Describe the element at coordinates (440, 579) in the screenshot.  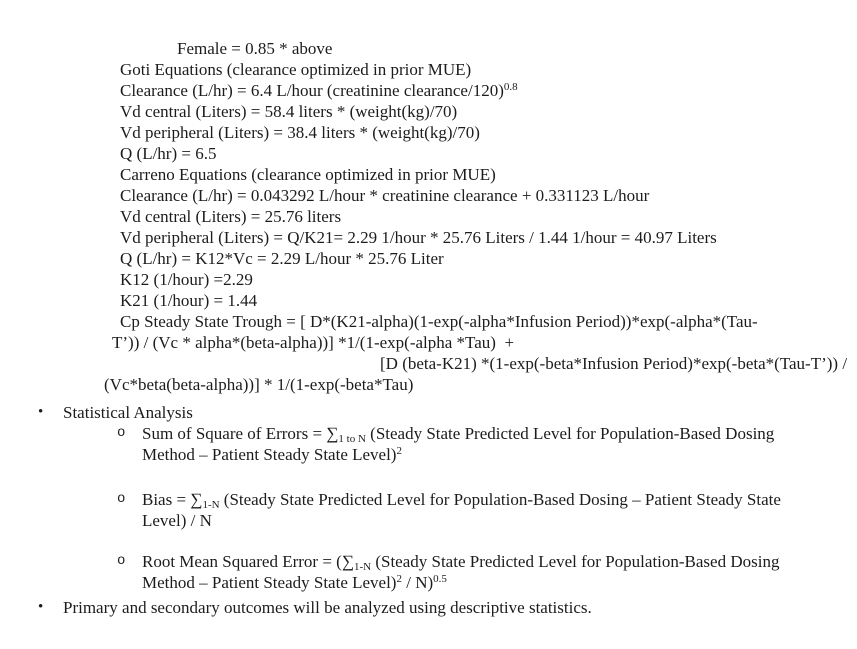
I see `superscript-text: 0.5` at that location.